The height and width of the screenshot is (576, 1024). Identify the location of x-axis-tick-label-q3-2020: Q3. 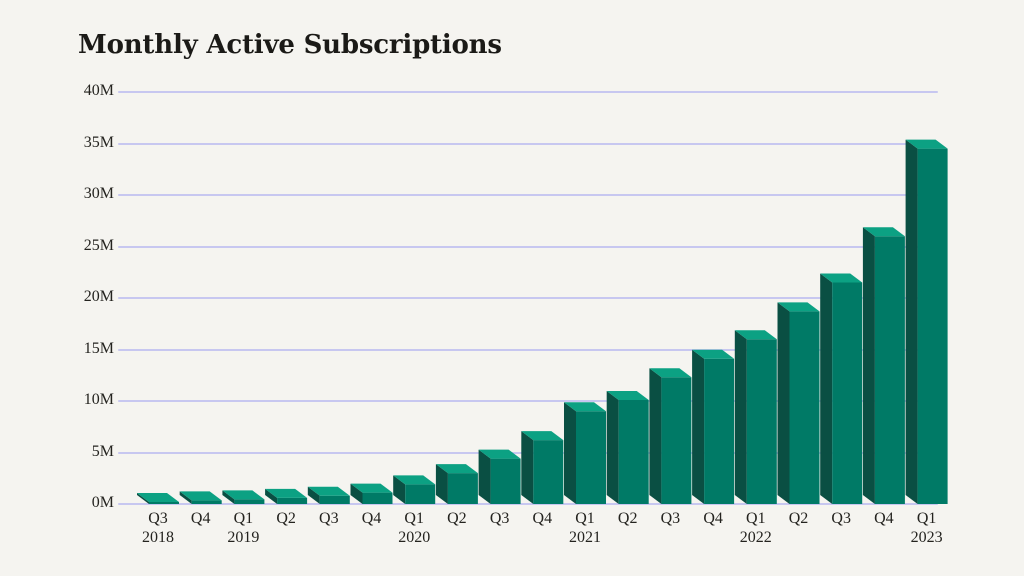
(499, 518).